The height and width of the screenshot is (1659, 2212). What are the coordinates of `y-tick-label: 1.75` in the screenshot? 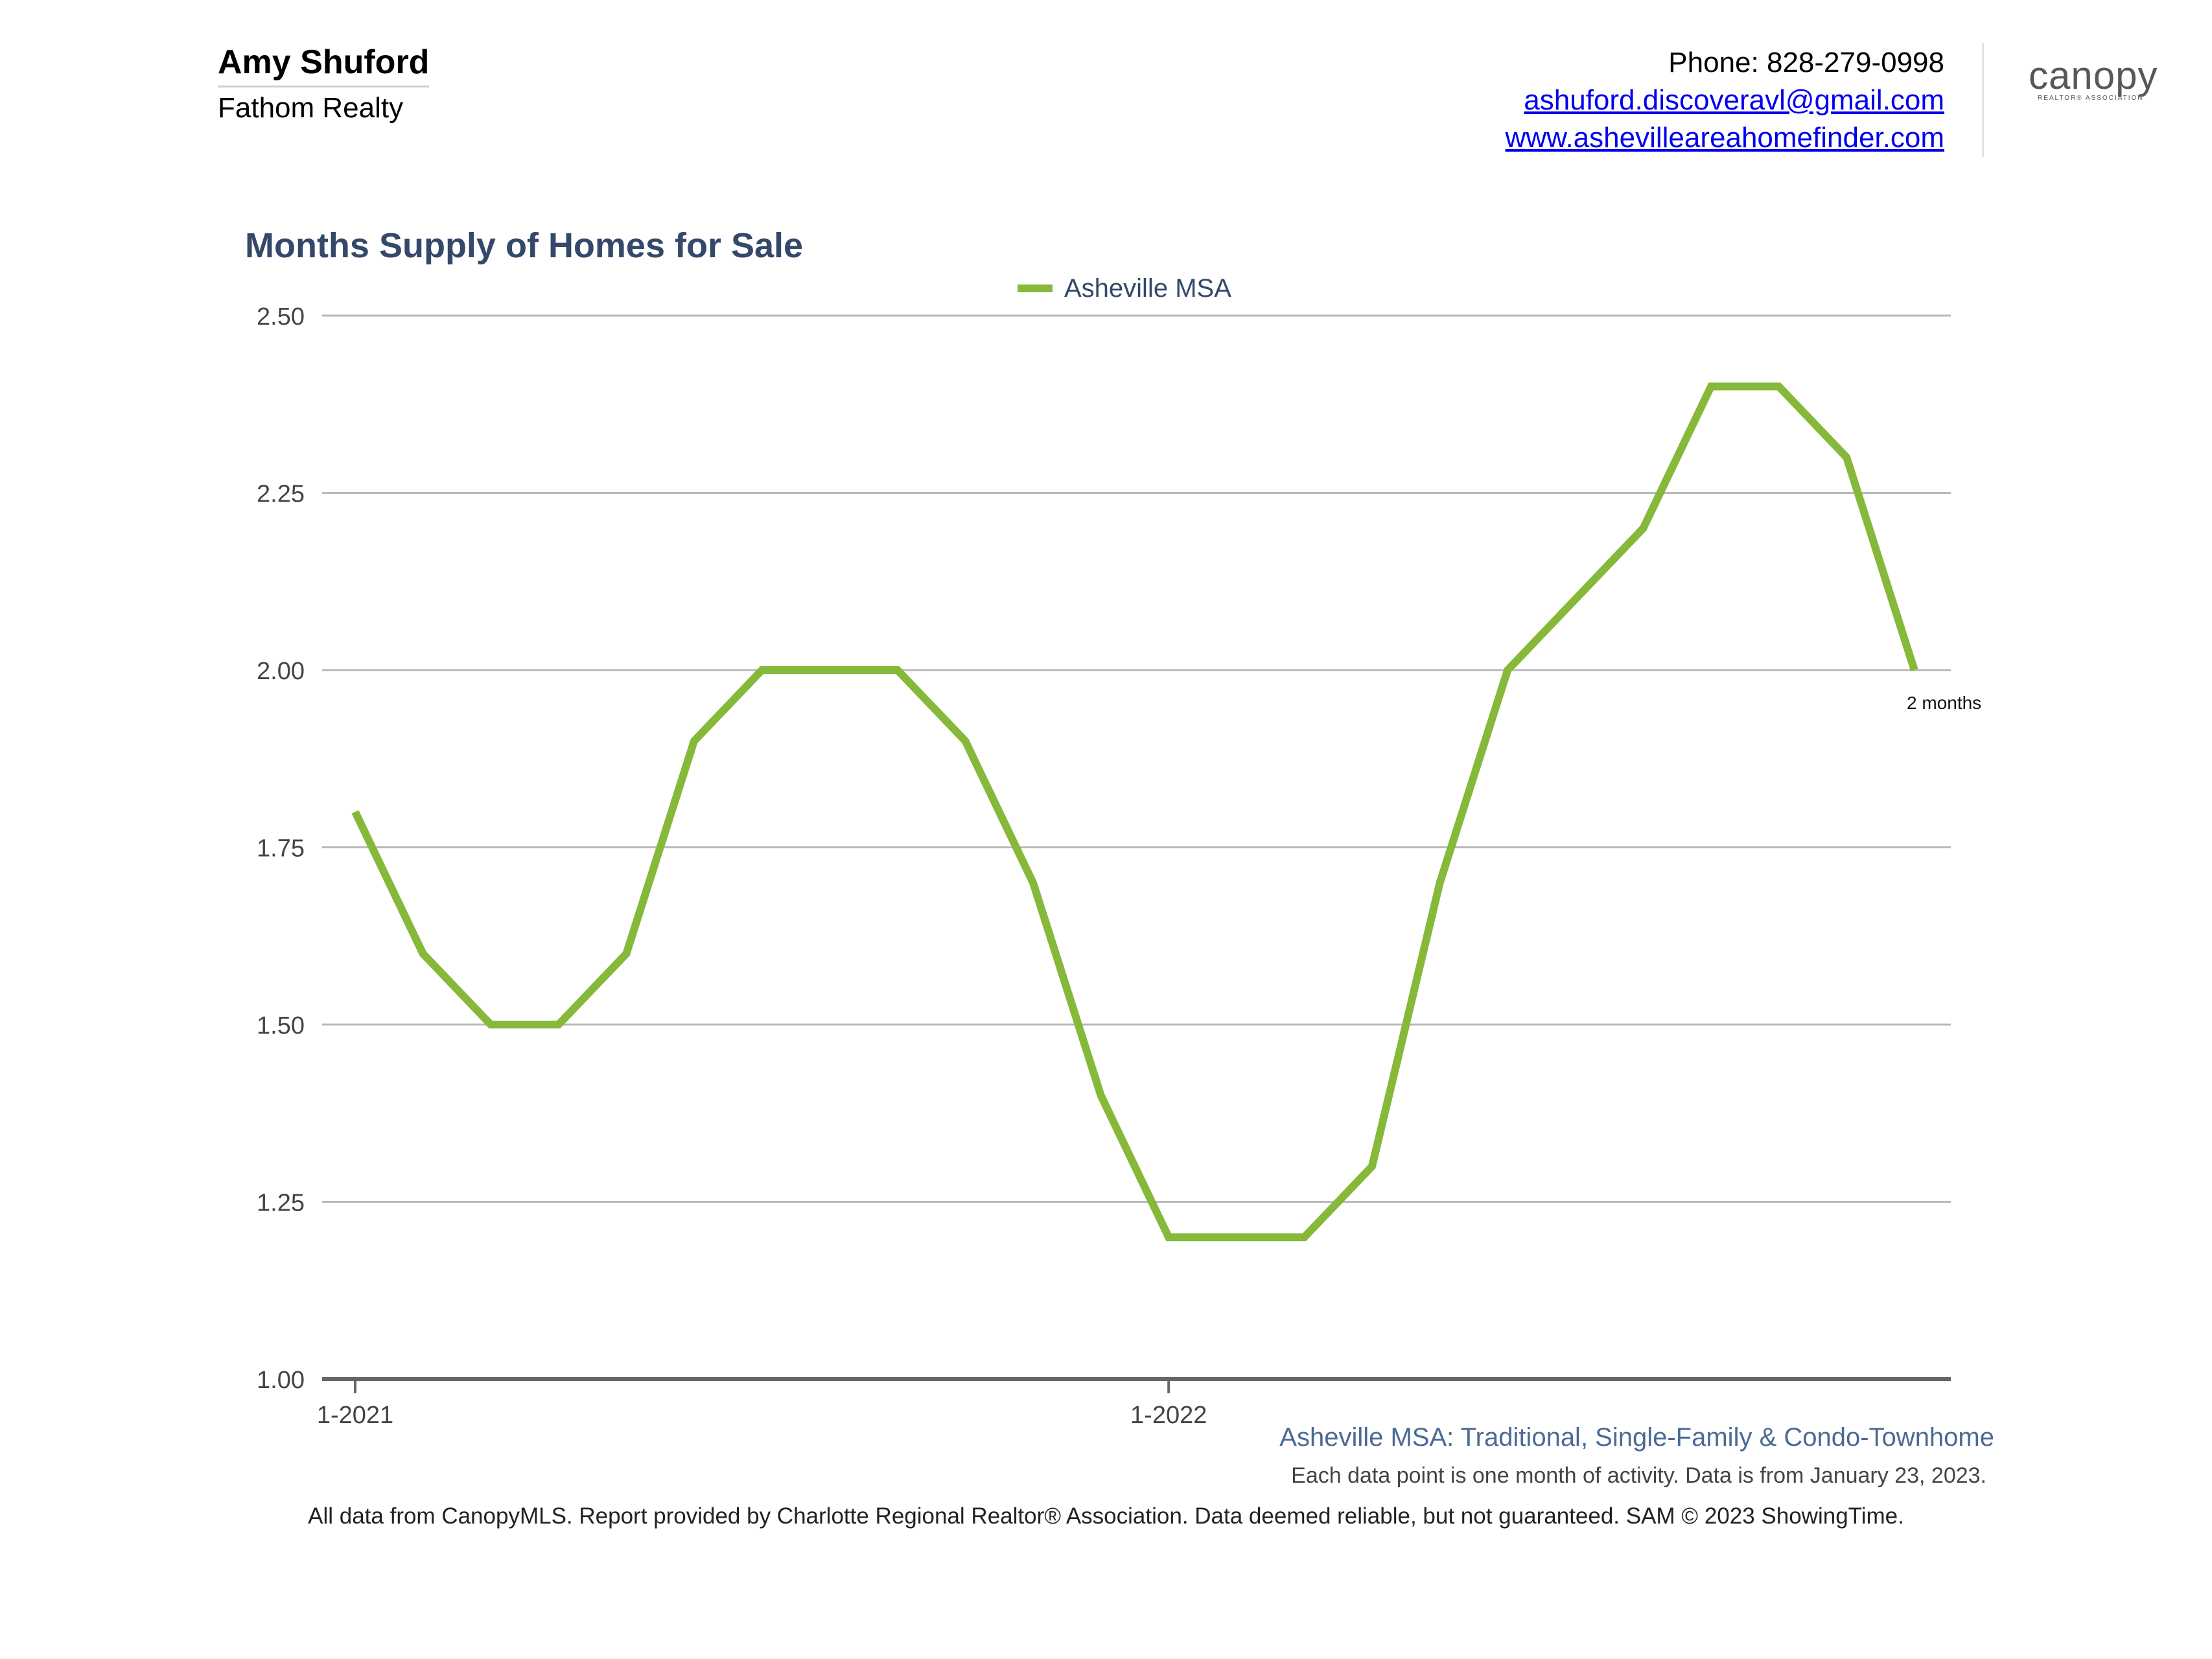 It's located at (281, 849).